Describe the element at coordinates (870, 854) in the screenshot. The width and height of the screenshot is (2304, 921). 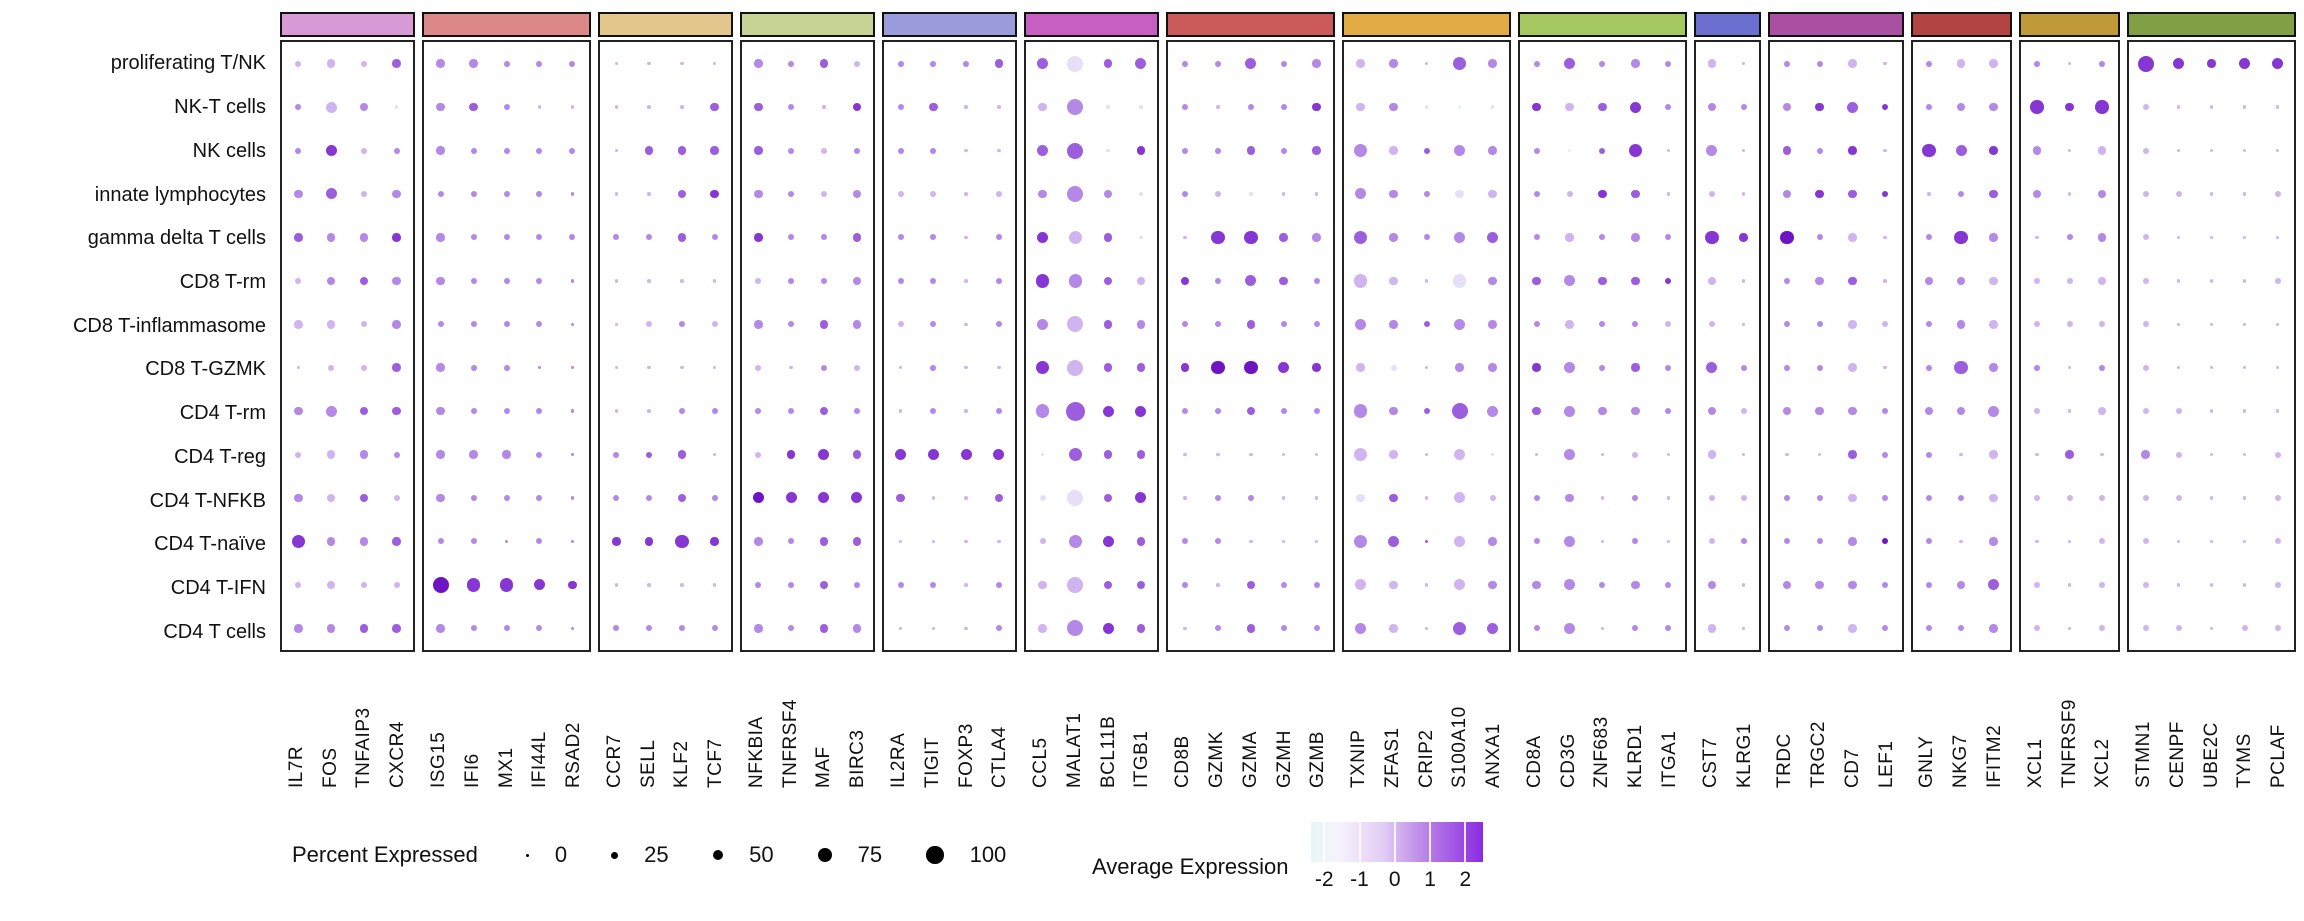
I see `percent-legend-value: 75` at that location.